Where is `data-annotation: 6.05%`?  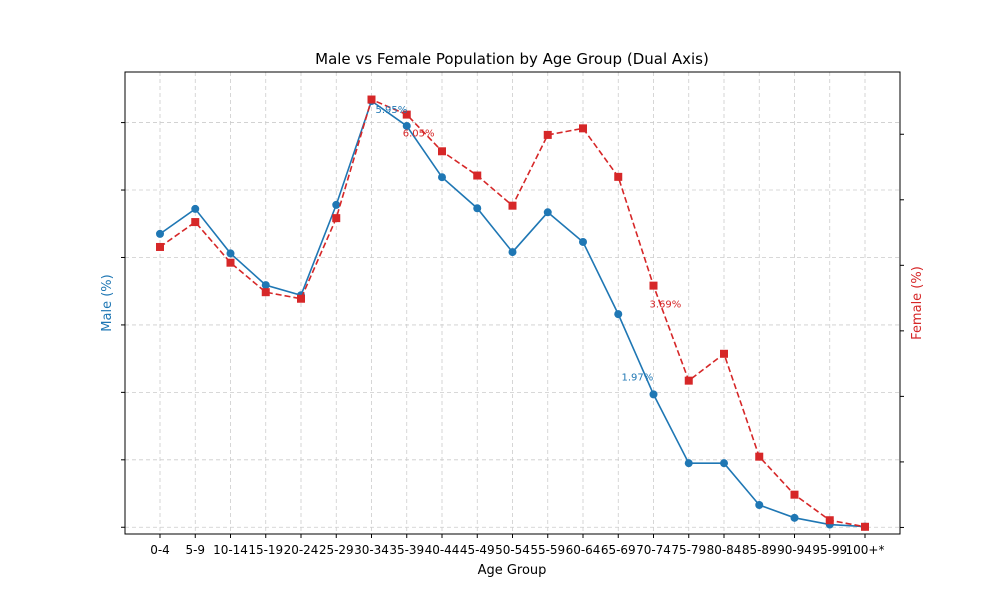 data-annotation: 6.05% is located at coordinates (419, 134).